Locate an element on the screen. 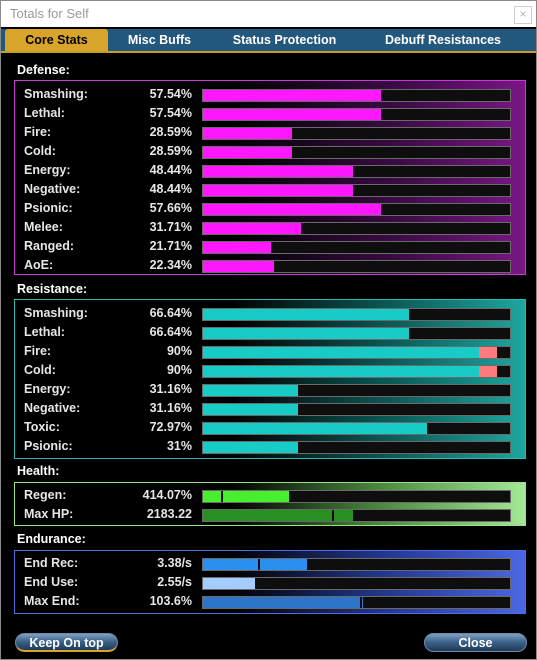 The image size is (537, 660). tab-core-stats: Core Stats is located at coordinates (56, 40).